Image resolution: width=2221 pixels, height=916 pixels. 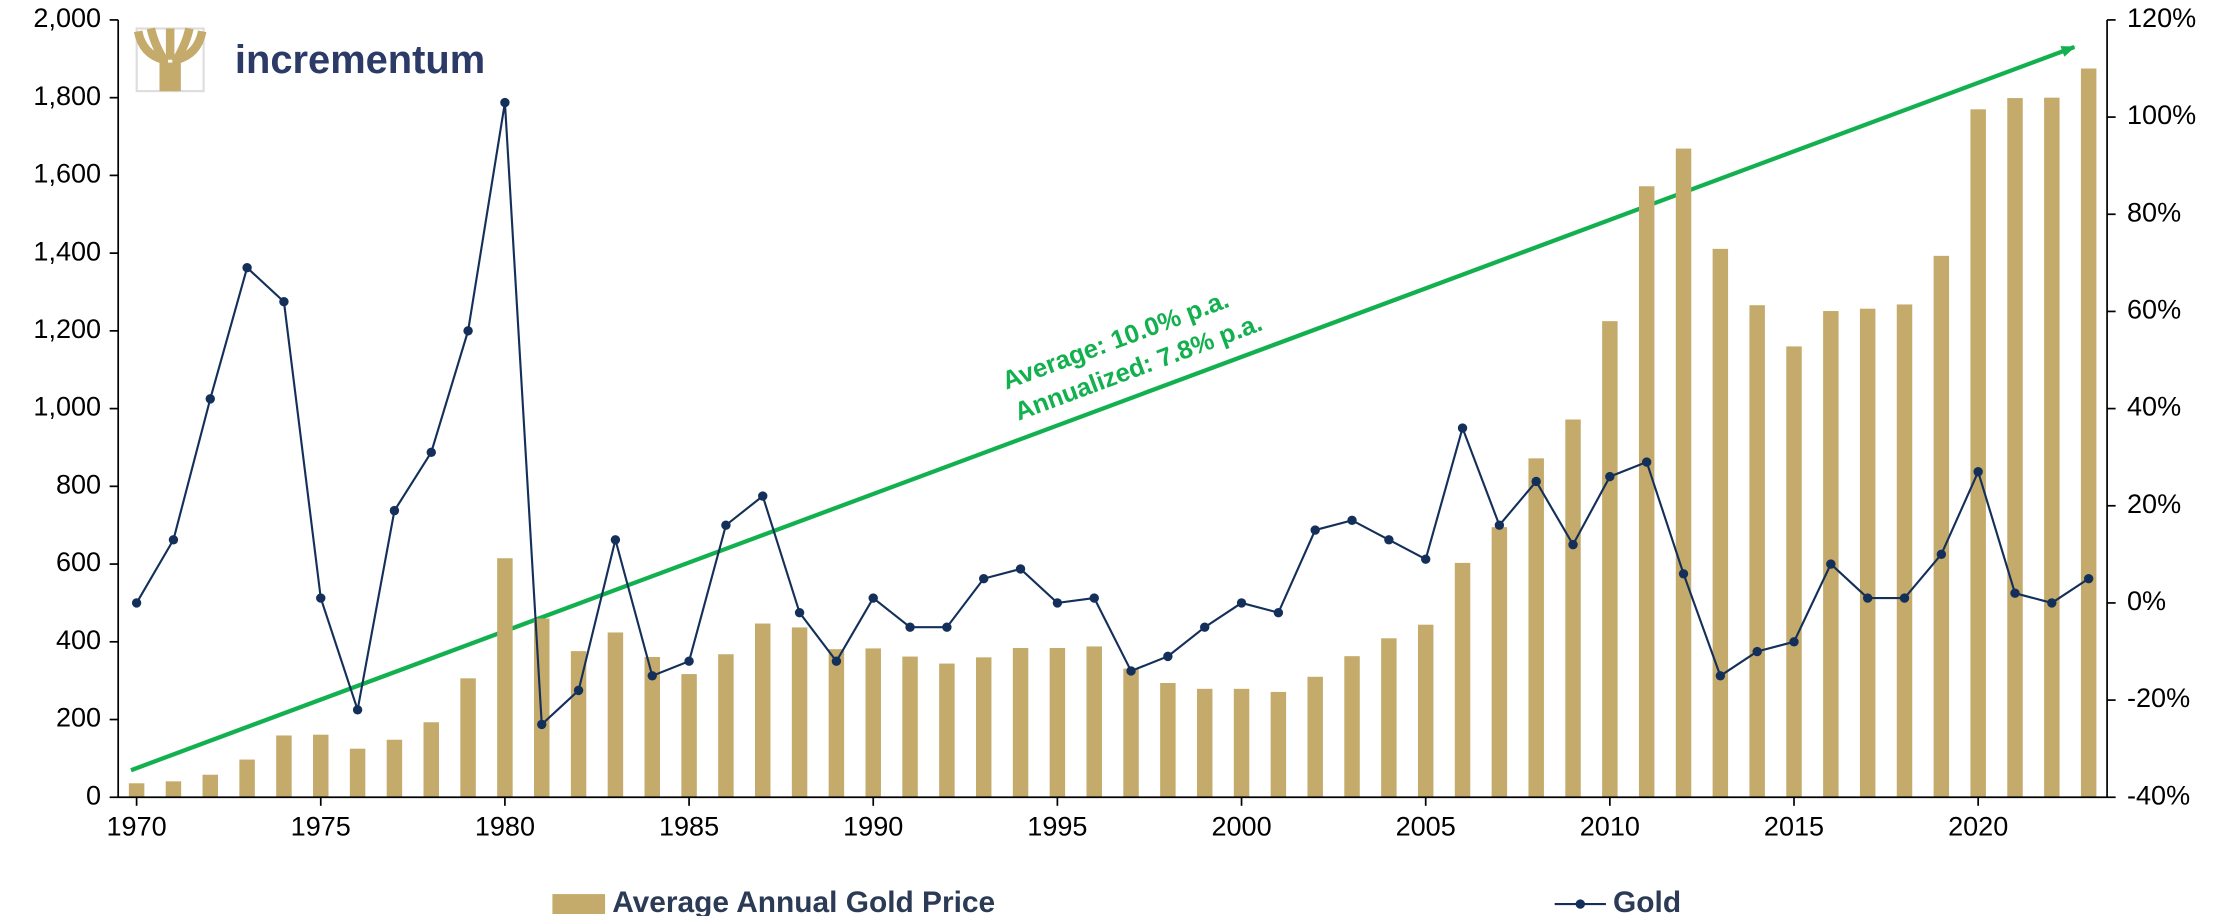 What do you see at coordinates (67, 329) in the screenshot?
I see `y-tick-label: 1,200` at bounding box center [67, 329].